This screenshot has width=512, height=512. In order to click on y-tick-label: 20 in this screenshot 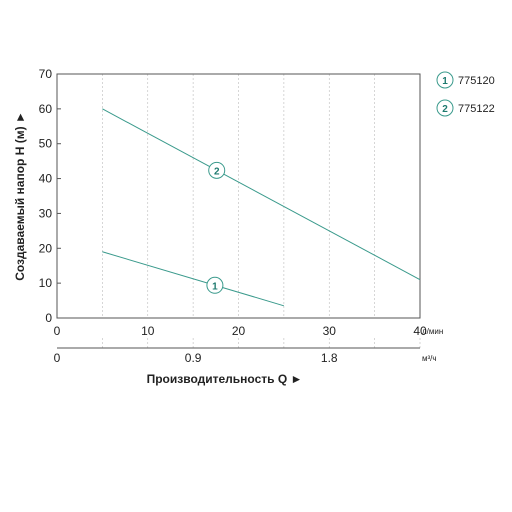, I will do `click(46, 248)`.